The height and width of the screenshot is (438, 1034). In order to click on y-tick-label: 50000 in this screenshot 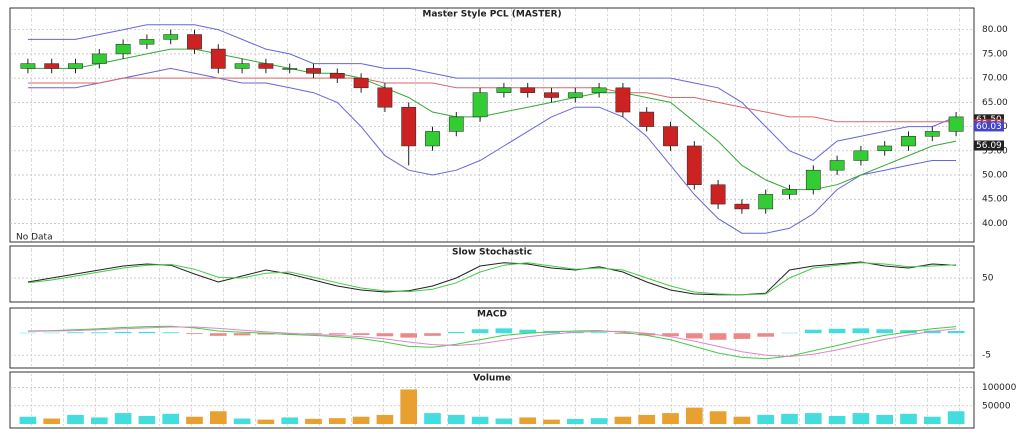, I will do `click(996, 406)`.